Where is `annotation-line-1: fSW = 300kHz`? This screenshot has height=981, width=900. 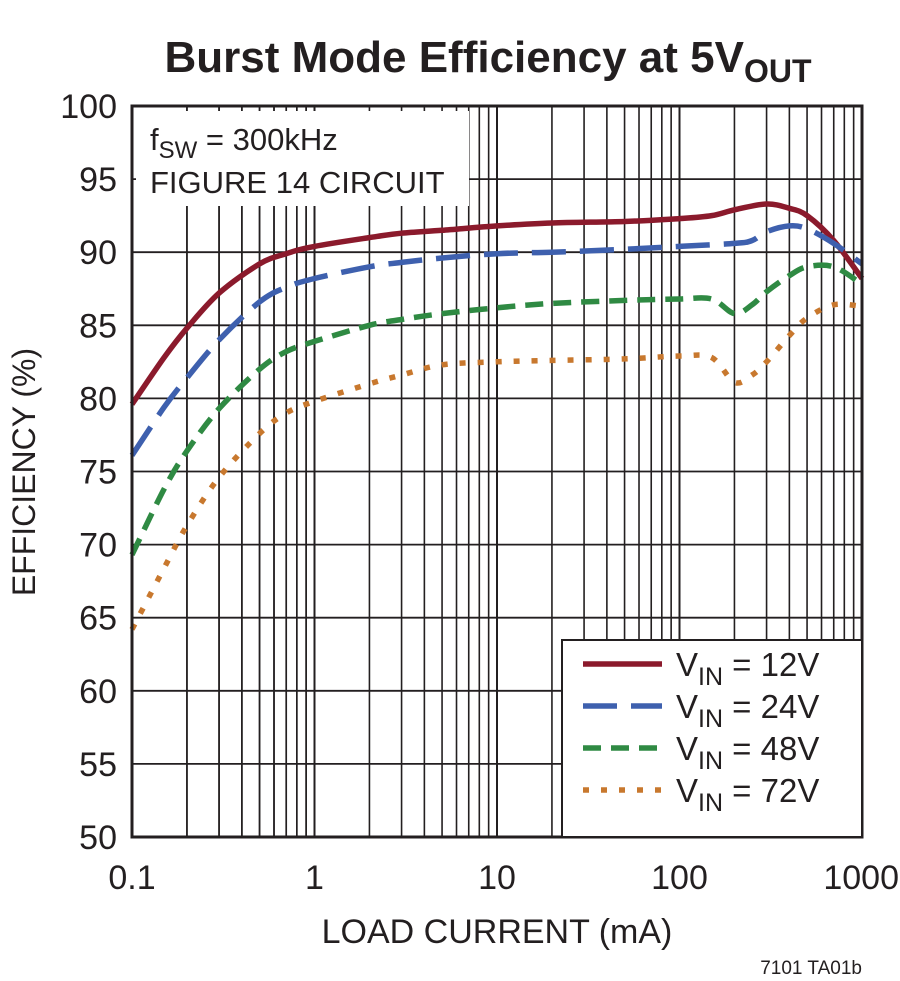 annotation-line-1: fSW = 300kHz is located at coordinates (244, 143).